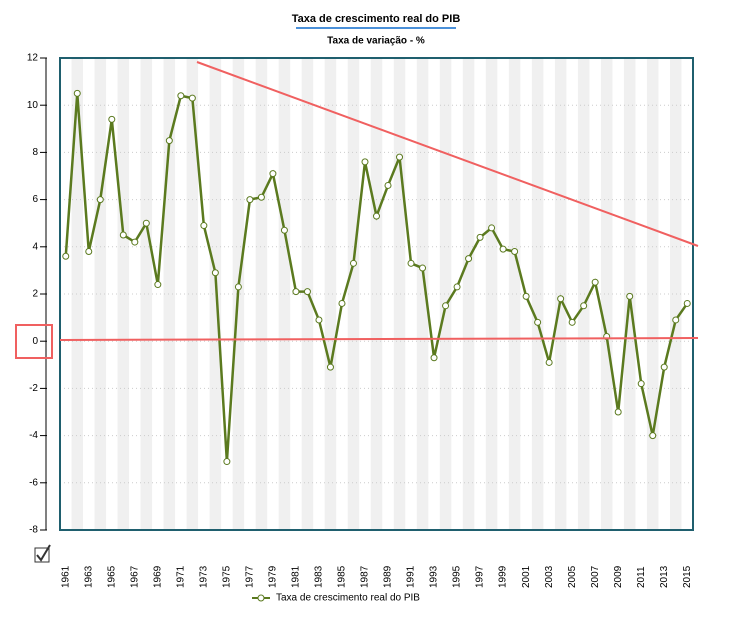  What do you see at coordinates (65, 576) in the screenshot?
I see `x-tick-label: 1961` at bounding box center [65, 576].